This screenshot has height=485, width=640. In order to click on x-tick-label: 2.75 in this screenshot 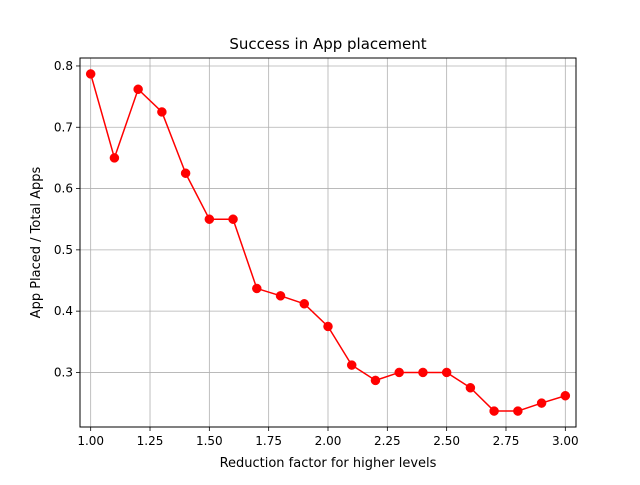, I will do `click(506, 441)`.